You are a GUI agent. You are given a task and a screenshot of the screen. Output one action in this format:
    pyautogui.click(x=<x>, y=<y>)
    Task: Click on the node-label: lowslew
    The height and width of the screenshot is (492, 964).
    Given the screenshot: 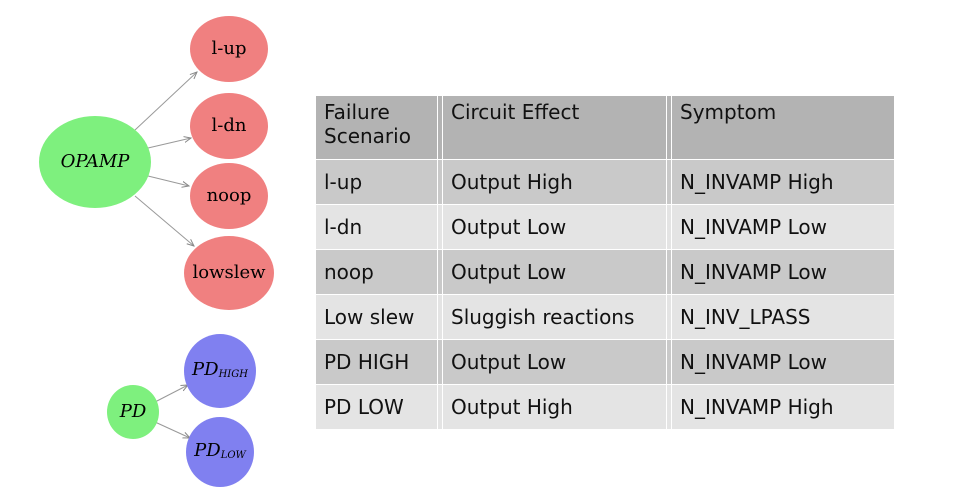 What is the action you would take?
    pyautogui.click(x=229, y=272)
    